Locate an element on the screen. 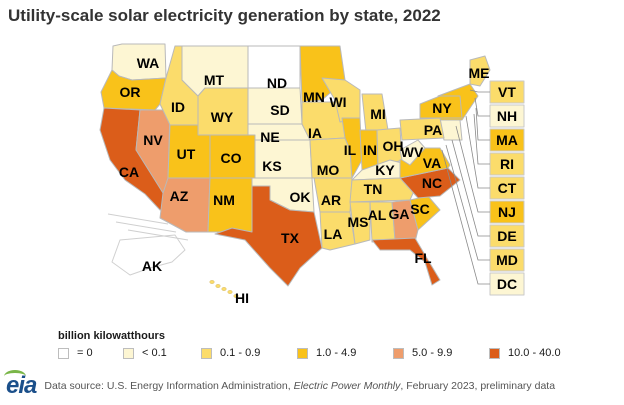 The height and width of the screenshot is (405, 624). state-label-ks: KS is located at coordinates (271, 166).